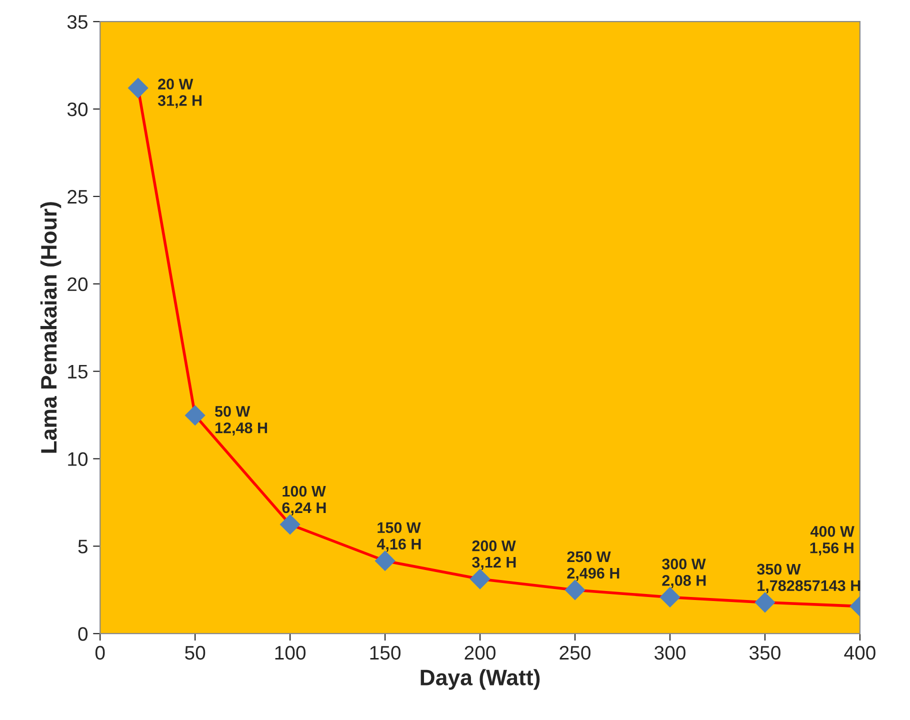 The width and height of the screenshot is (910, 720). Describe the element at coordinates (684, 573) in the screenshot. I see `data-label: 300 W 2,08 H` at that location.